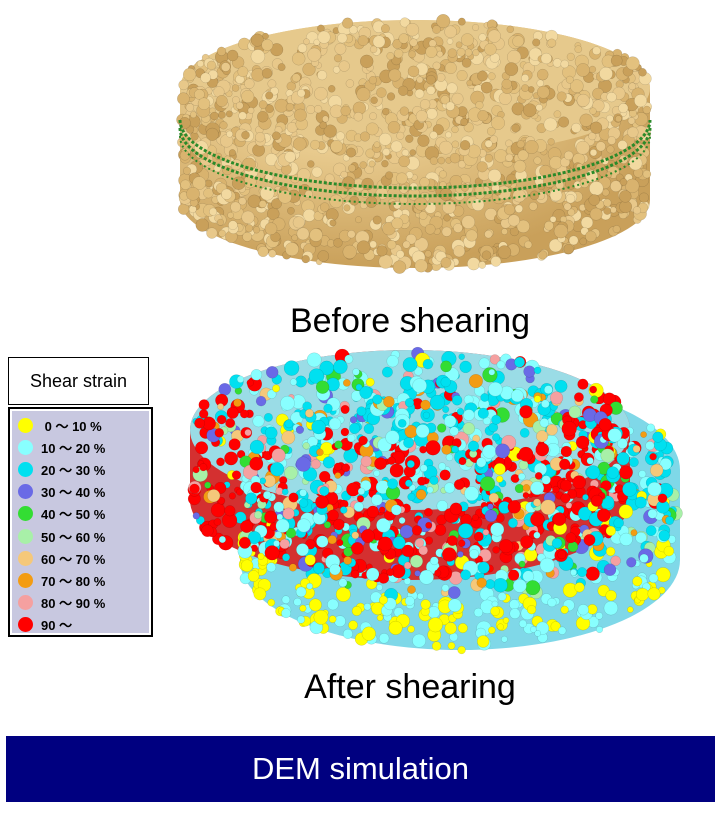 The width and height of the screenshot is (715, 813). Describe the element at coordinates (73, 515) in the screenshot. I see `legend-item-label: 40 ～ 50 %` at that location.